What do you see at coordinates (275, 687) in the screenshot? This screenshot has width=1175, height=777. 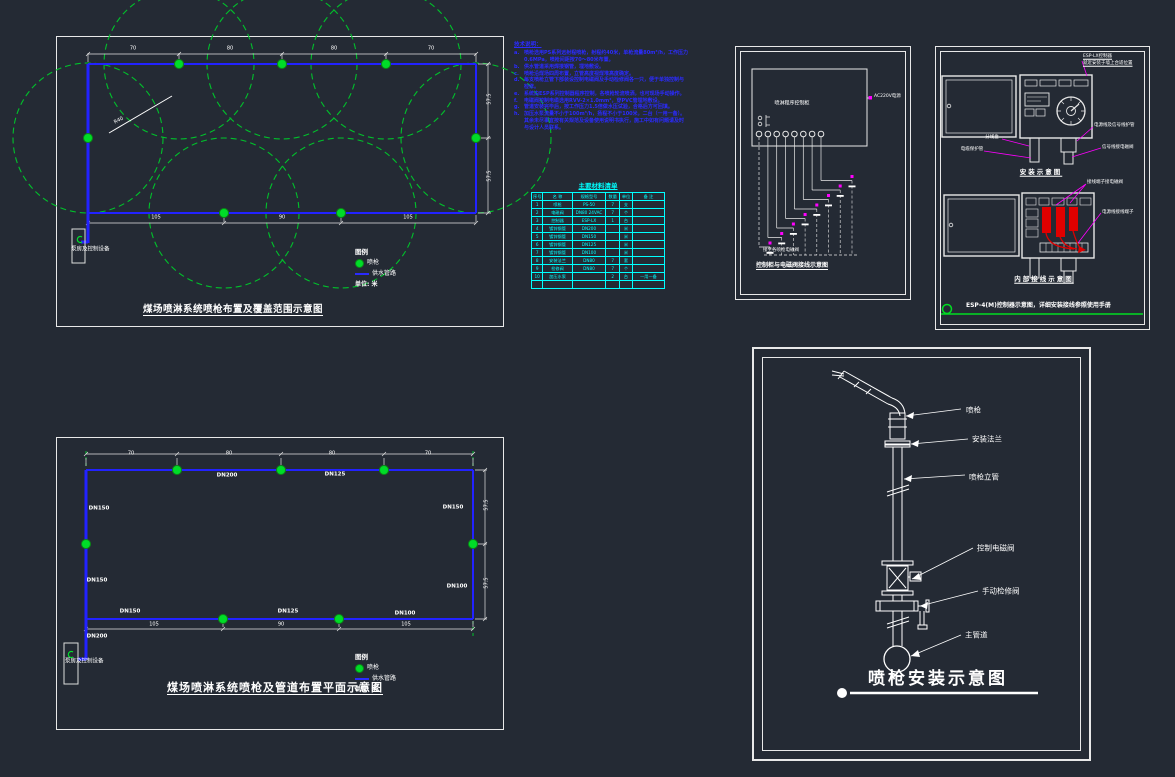 I see `piping-plan-title: 煤场喷淋系统喷枪及管道布置平面示意图` at bounding box center [275, 687].